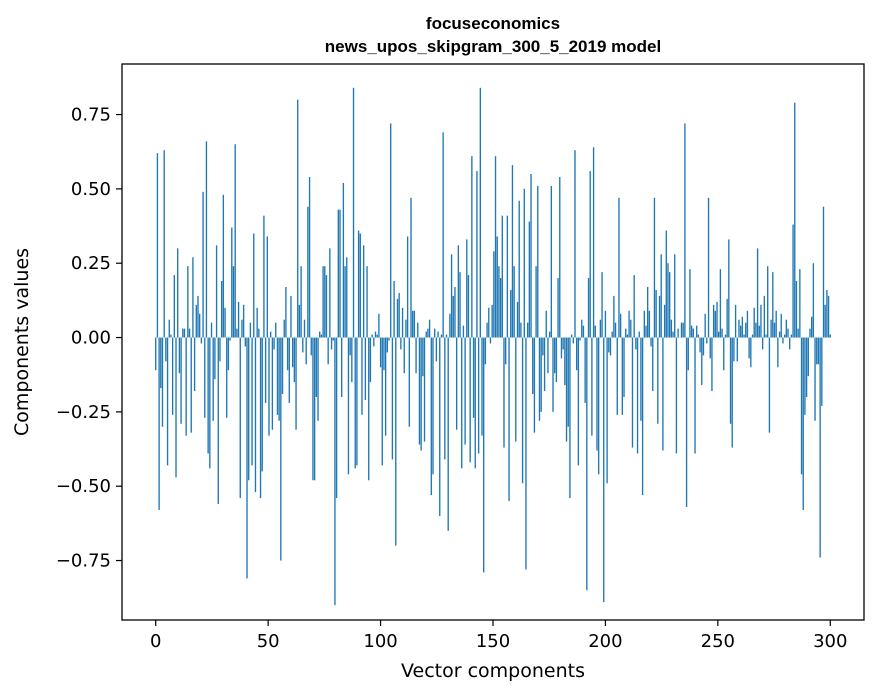  What do you see at coordinates (493, 671) in the screenshot?
I see `x-axis-label: Vector components` at bounding box center [493, 671].